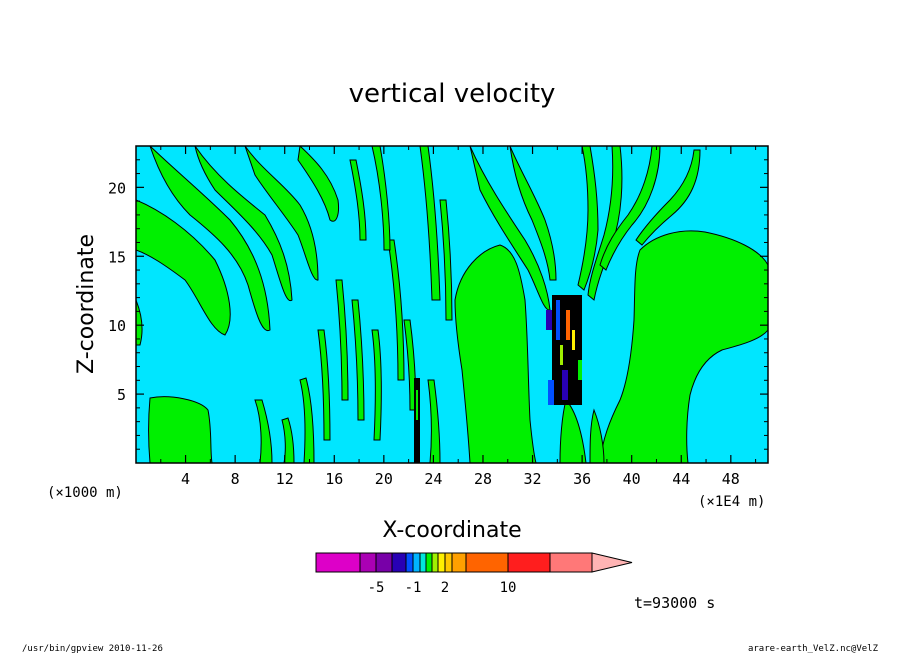 The image size is (904, 654). I want to click on y-tick-label: 15, so click(117, 257).